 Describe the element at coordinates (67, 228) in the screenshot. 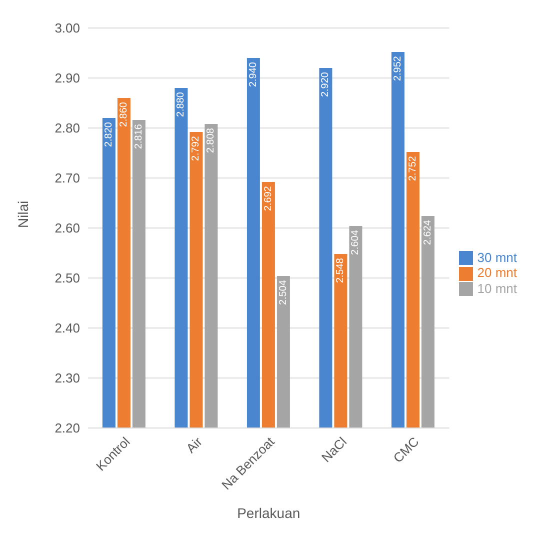

I see `y-tick-label: 2.60` at that location.